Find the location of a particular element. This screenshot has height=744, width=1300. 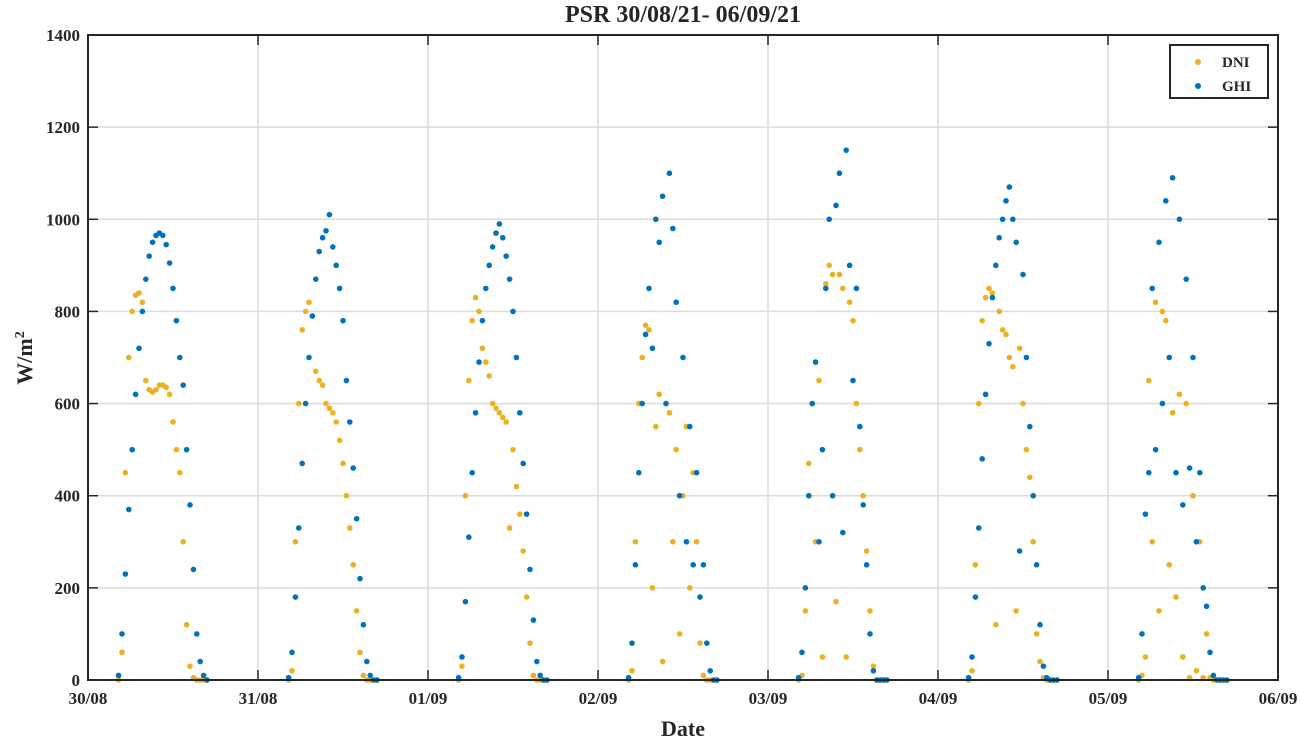

legend-label-dni: DNI is located at coordinates (1236, 63).